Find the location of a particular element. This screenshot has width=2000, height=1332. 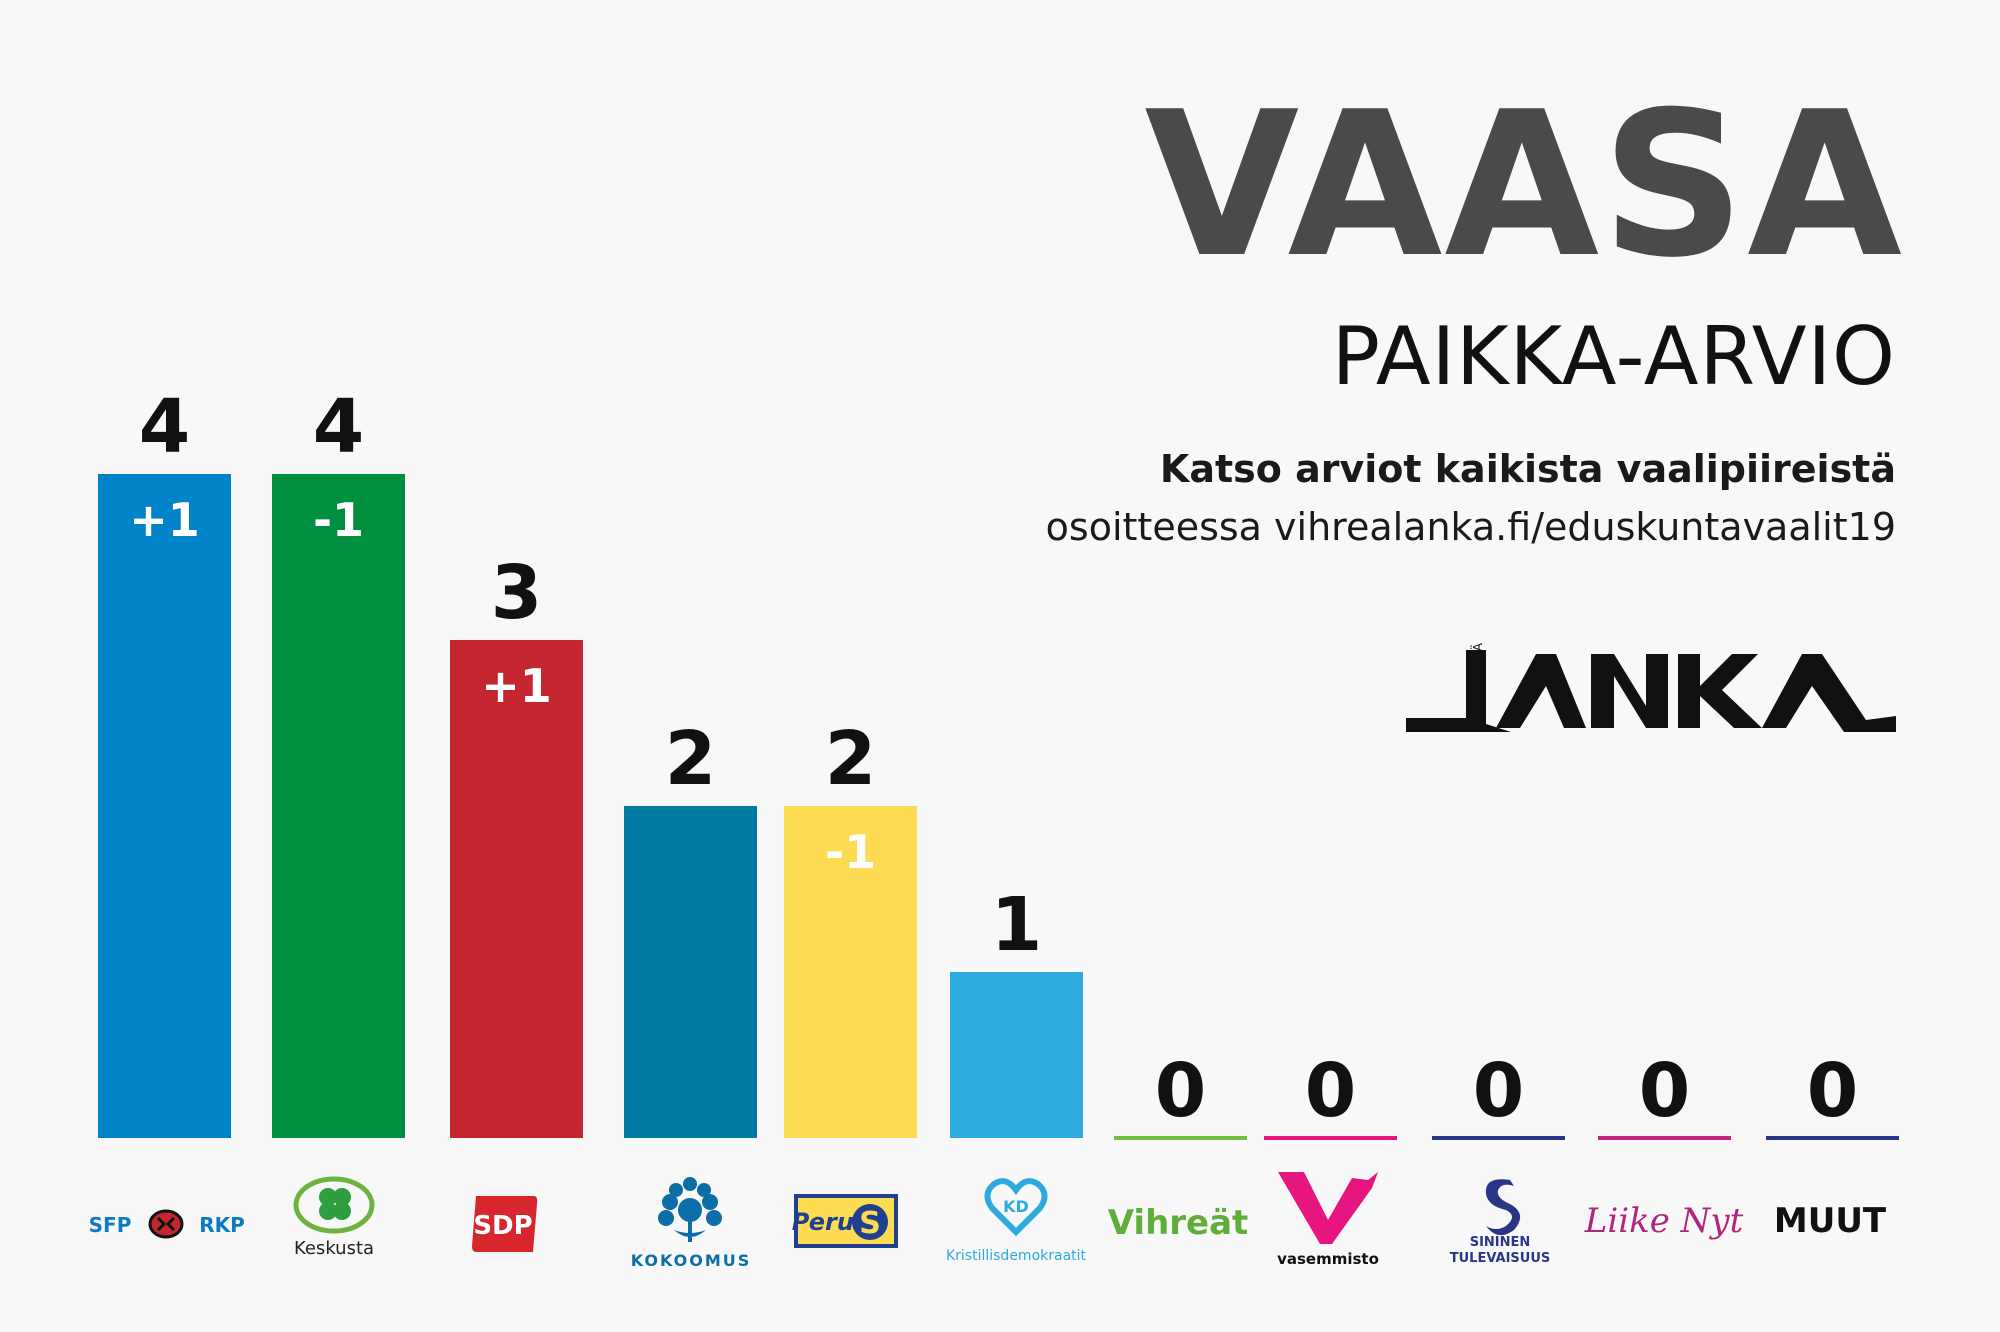

party-logos: SFP RKP Keskusta SDP is located at coordinates (988, 1221).